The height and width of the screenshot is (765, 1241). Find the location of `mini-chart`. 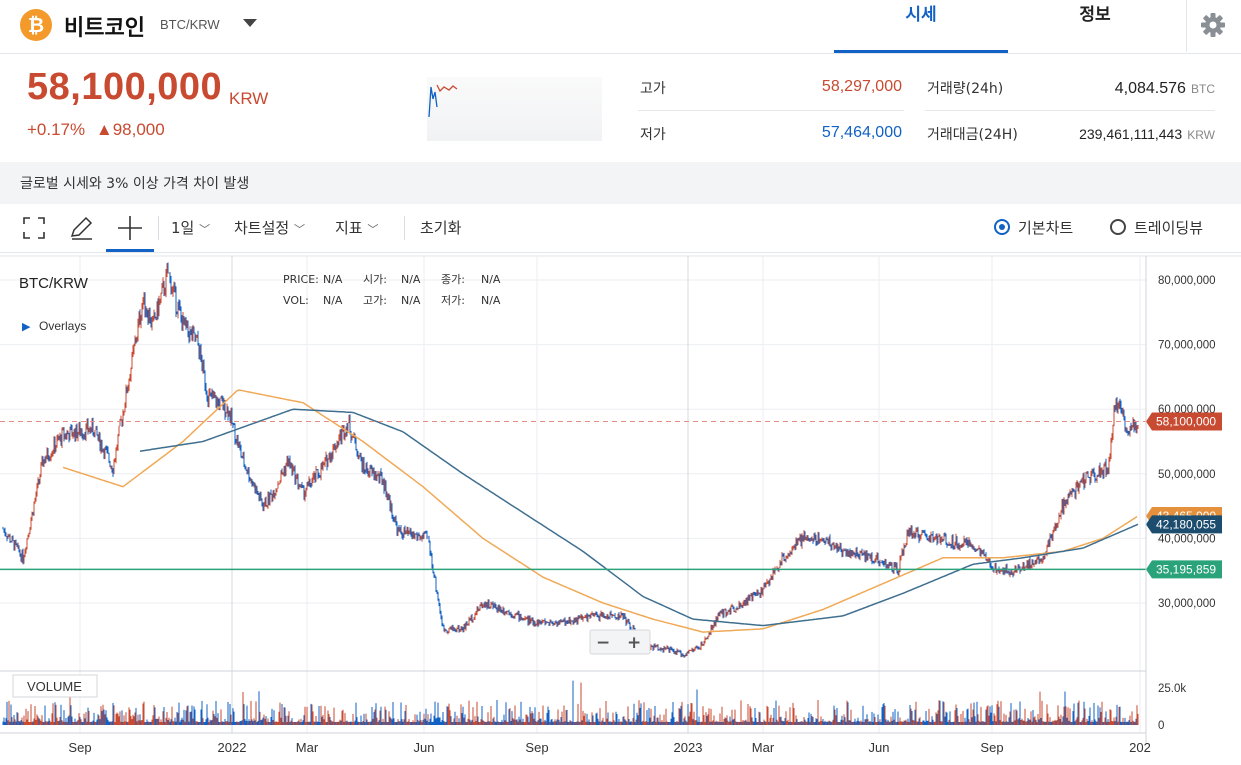

mini-chart is located at coordinates (514, 109).